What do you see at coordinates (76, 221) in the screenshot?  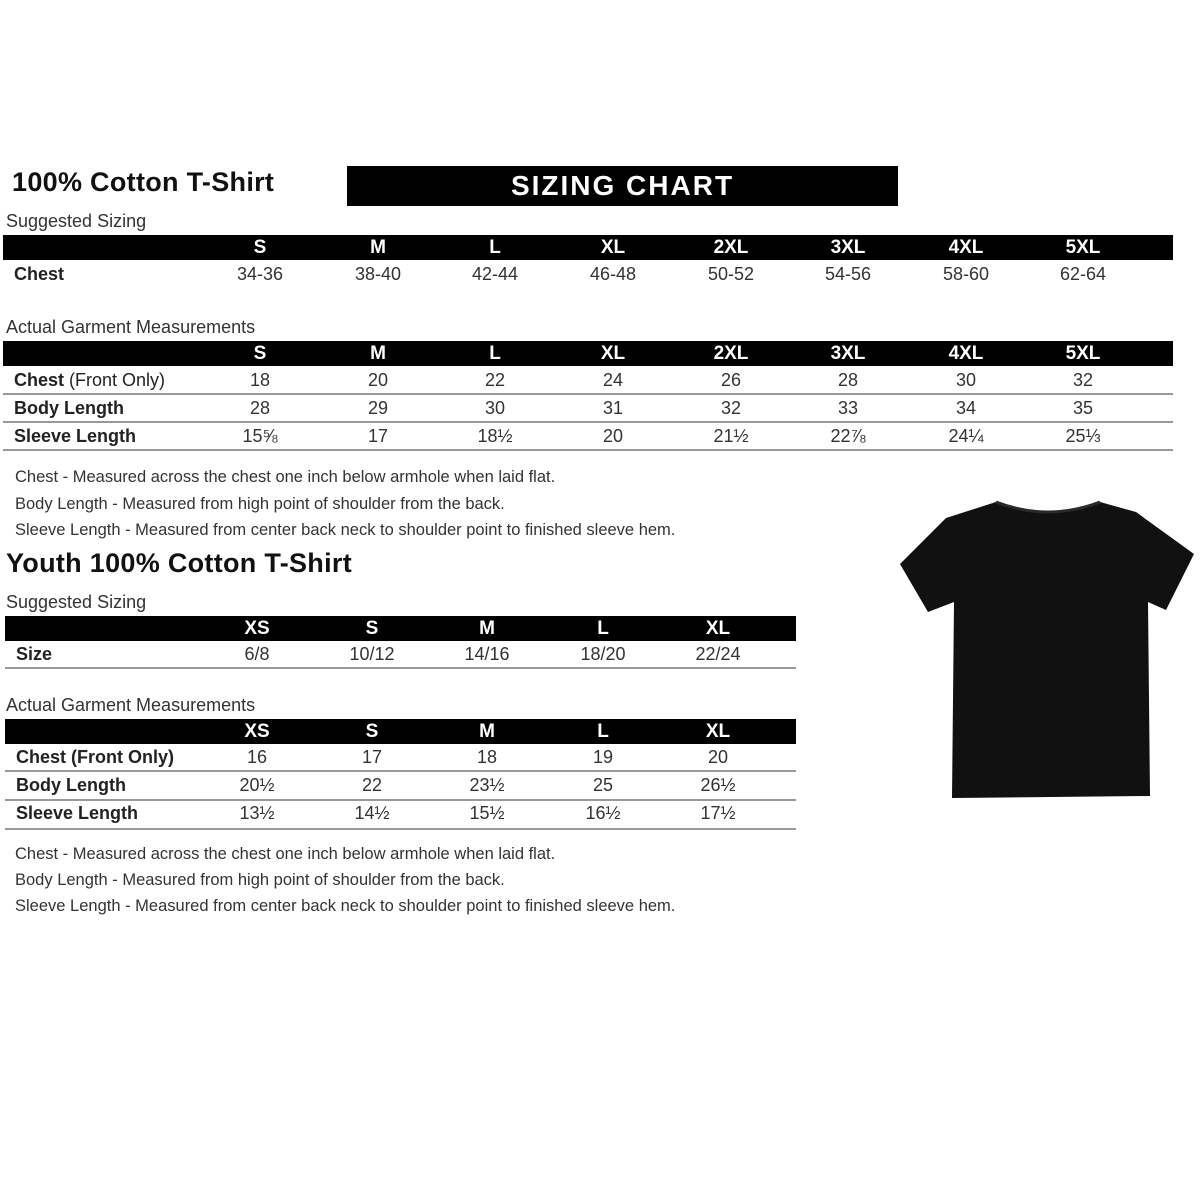 I see `adult-suggested-heading: Suggested Sizing` at bounding box center [76, 221].